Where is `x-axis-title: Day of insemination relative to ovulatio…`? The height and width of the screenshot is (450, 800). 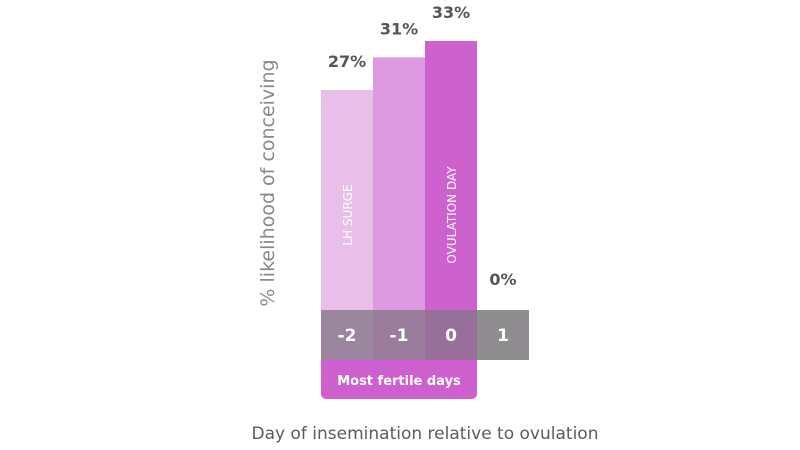 x-axis-title: Day of insemination relative to ovulatio… is located at coordinates (425, 434).